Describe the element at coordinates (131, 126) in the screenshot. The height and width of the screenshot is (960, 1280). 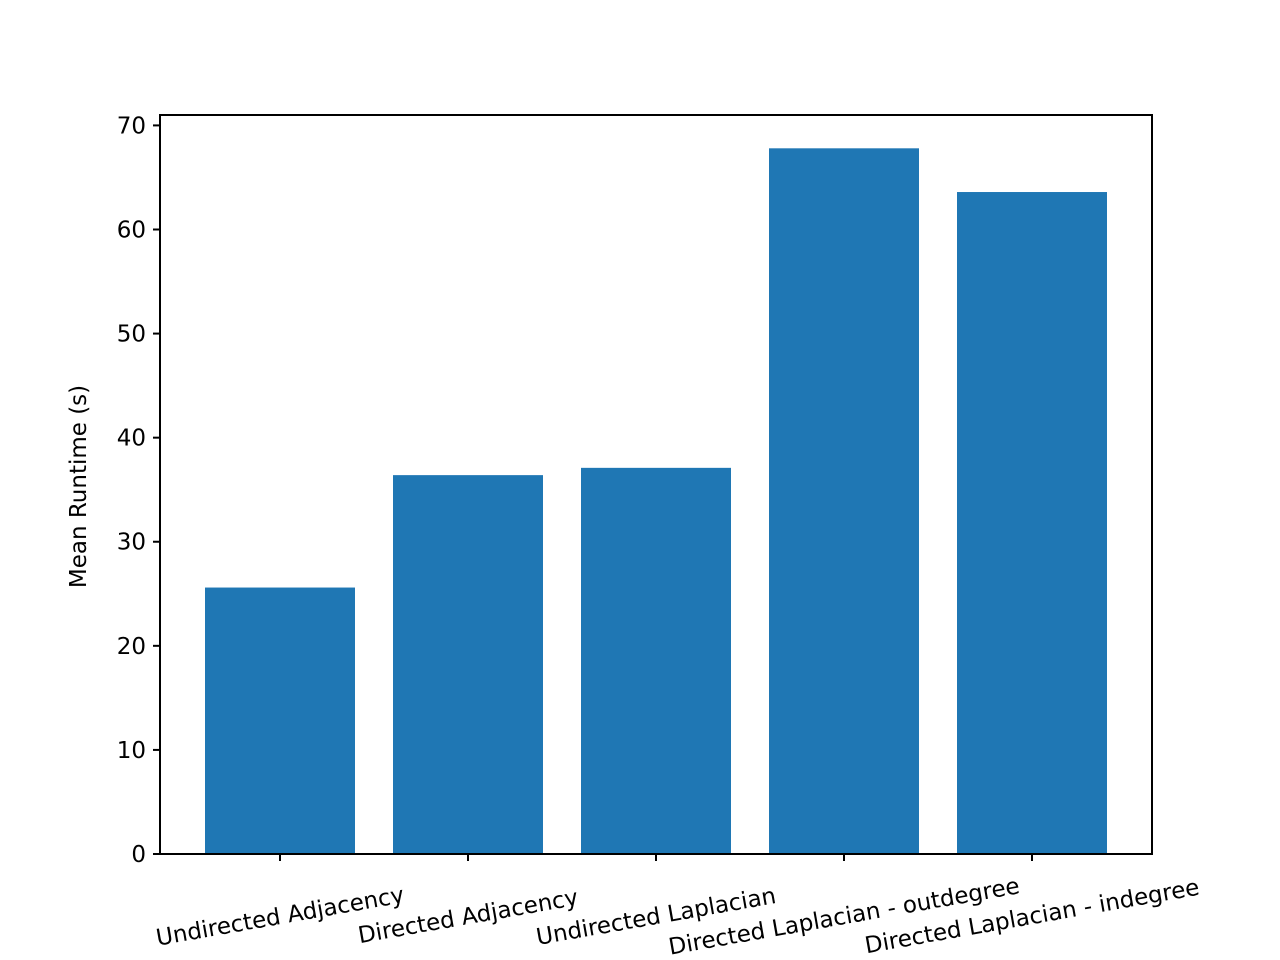
I see `y-tick-label-70: 70` at that location.